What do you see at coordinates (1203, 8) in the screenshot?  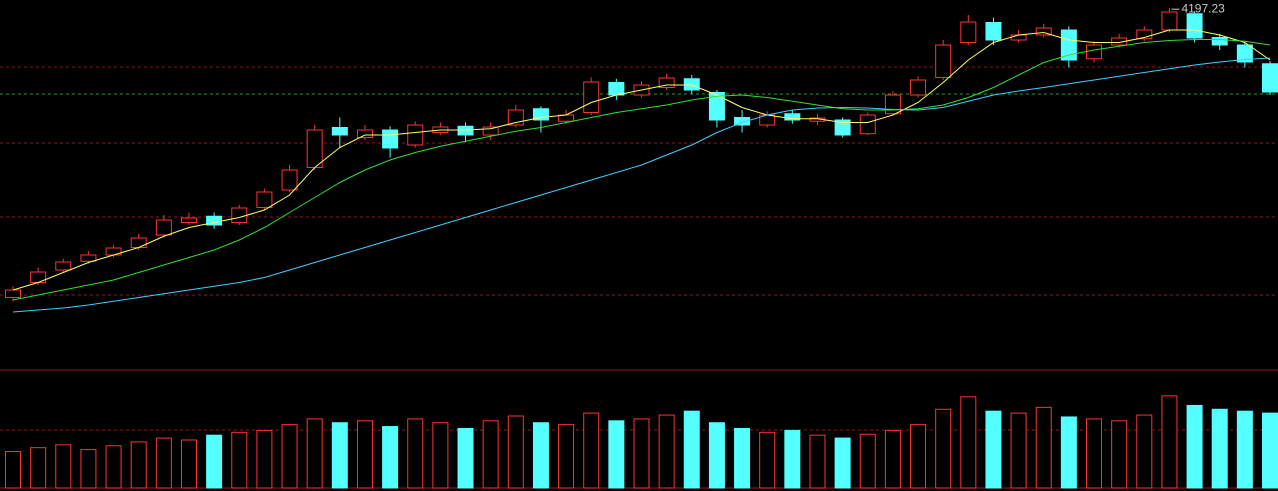 I see `high-label: 4197.23` at bounding box center [1203, 8].